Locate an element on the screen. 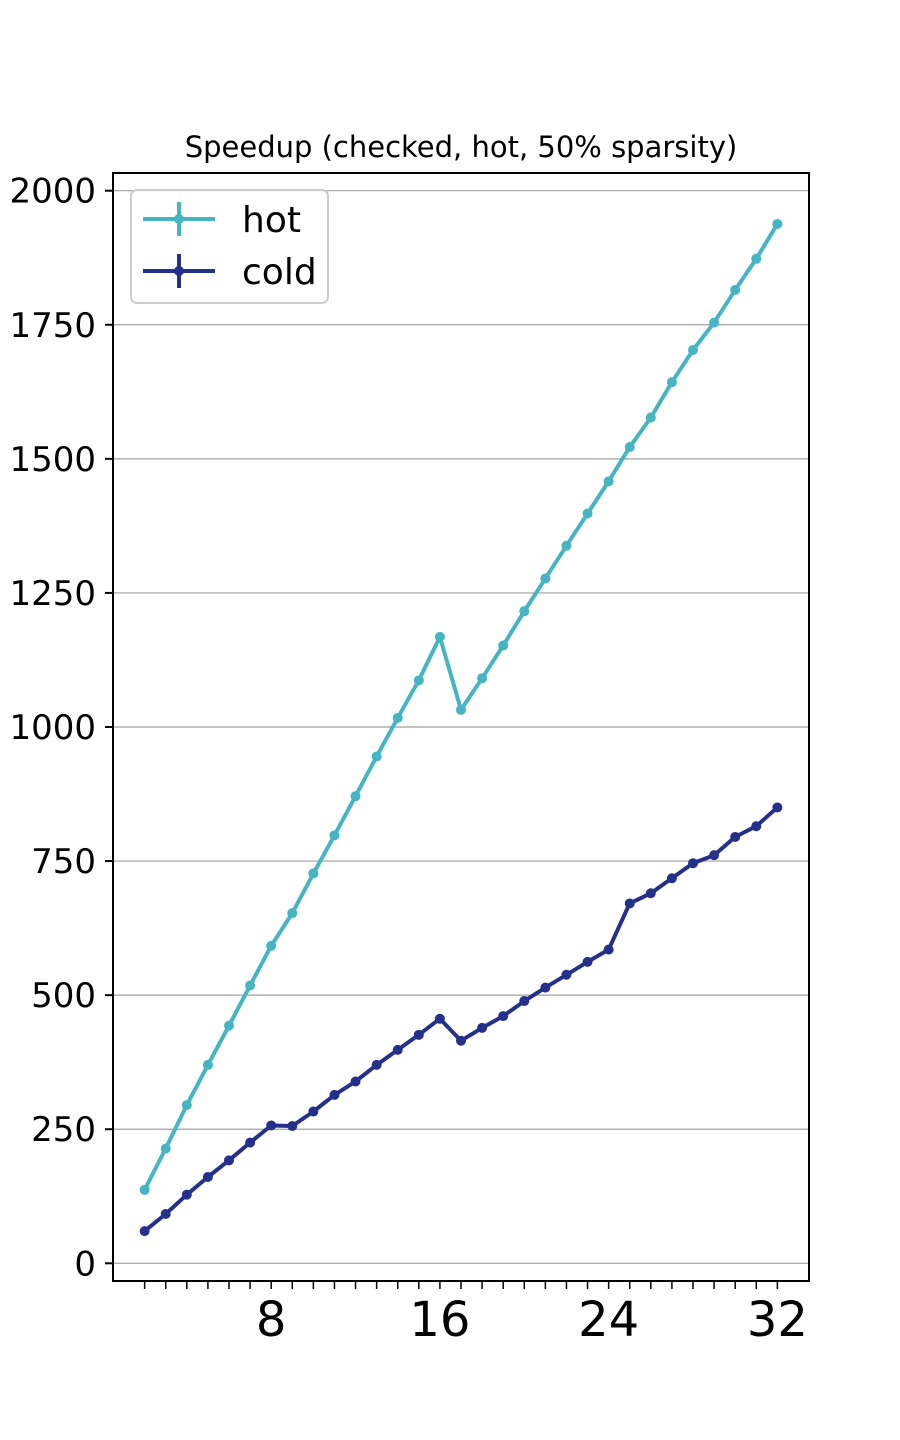  y-tick-label: 500 is located at coordinates (63, 996).